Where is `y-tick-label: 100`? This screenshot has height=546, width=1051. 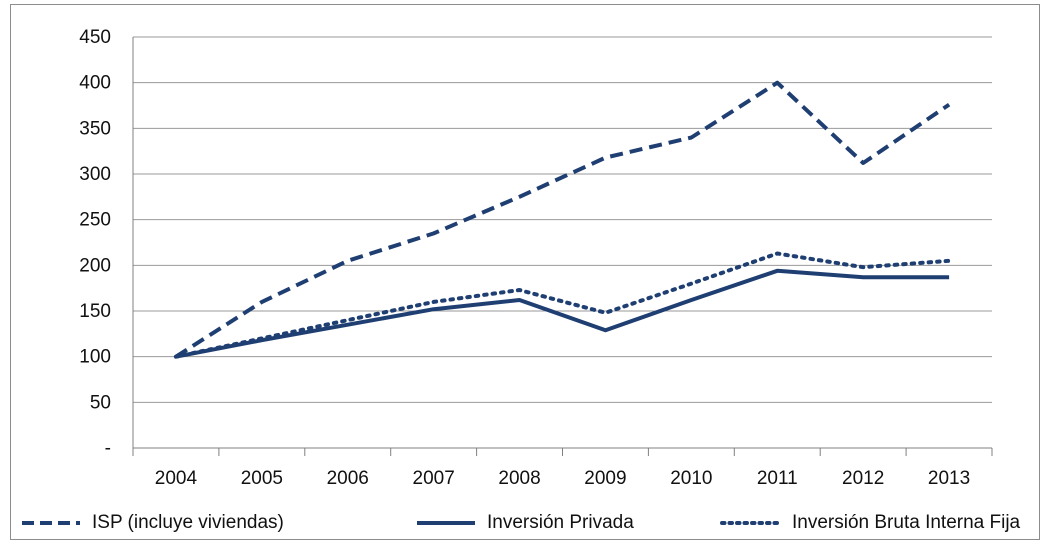 y-tick-label: 100 is located at coordinates (95, 357).